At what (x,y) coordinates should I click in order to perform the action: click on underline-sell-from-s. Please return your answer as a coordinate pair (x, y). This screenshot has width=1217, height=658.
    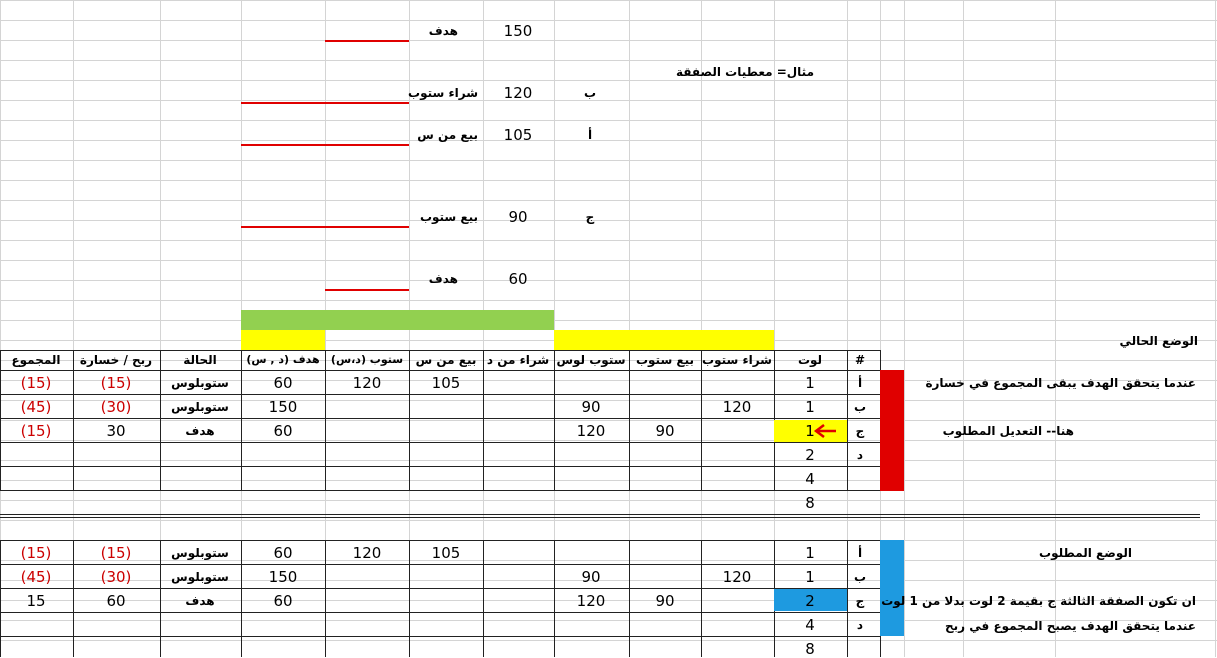
    Looking at the image, I should click on (325, 145).